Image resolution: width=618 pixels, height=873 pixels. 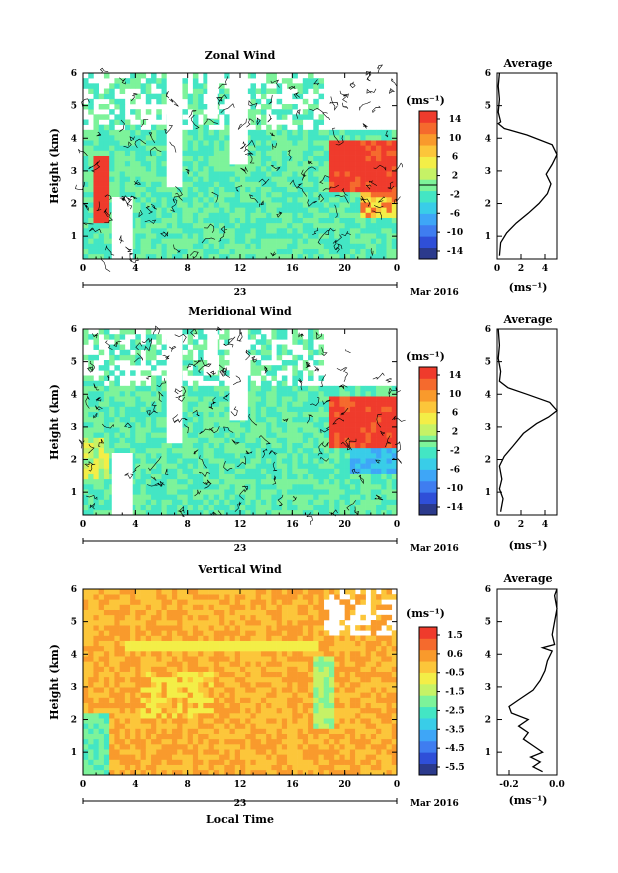 I want to click on meridional-month-label: Mar 2016, so click(x=434, y=549).